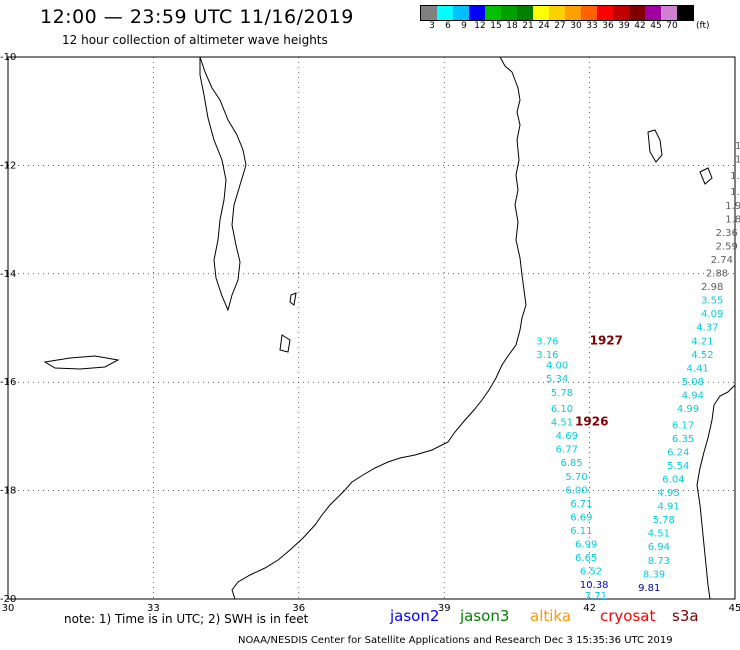 This screenshot has width=740, height=650. Describe the element at coordinates (683, 425) in the screenshot. I see `wave-height-value: 6.17` at that location.